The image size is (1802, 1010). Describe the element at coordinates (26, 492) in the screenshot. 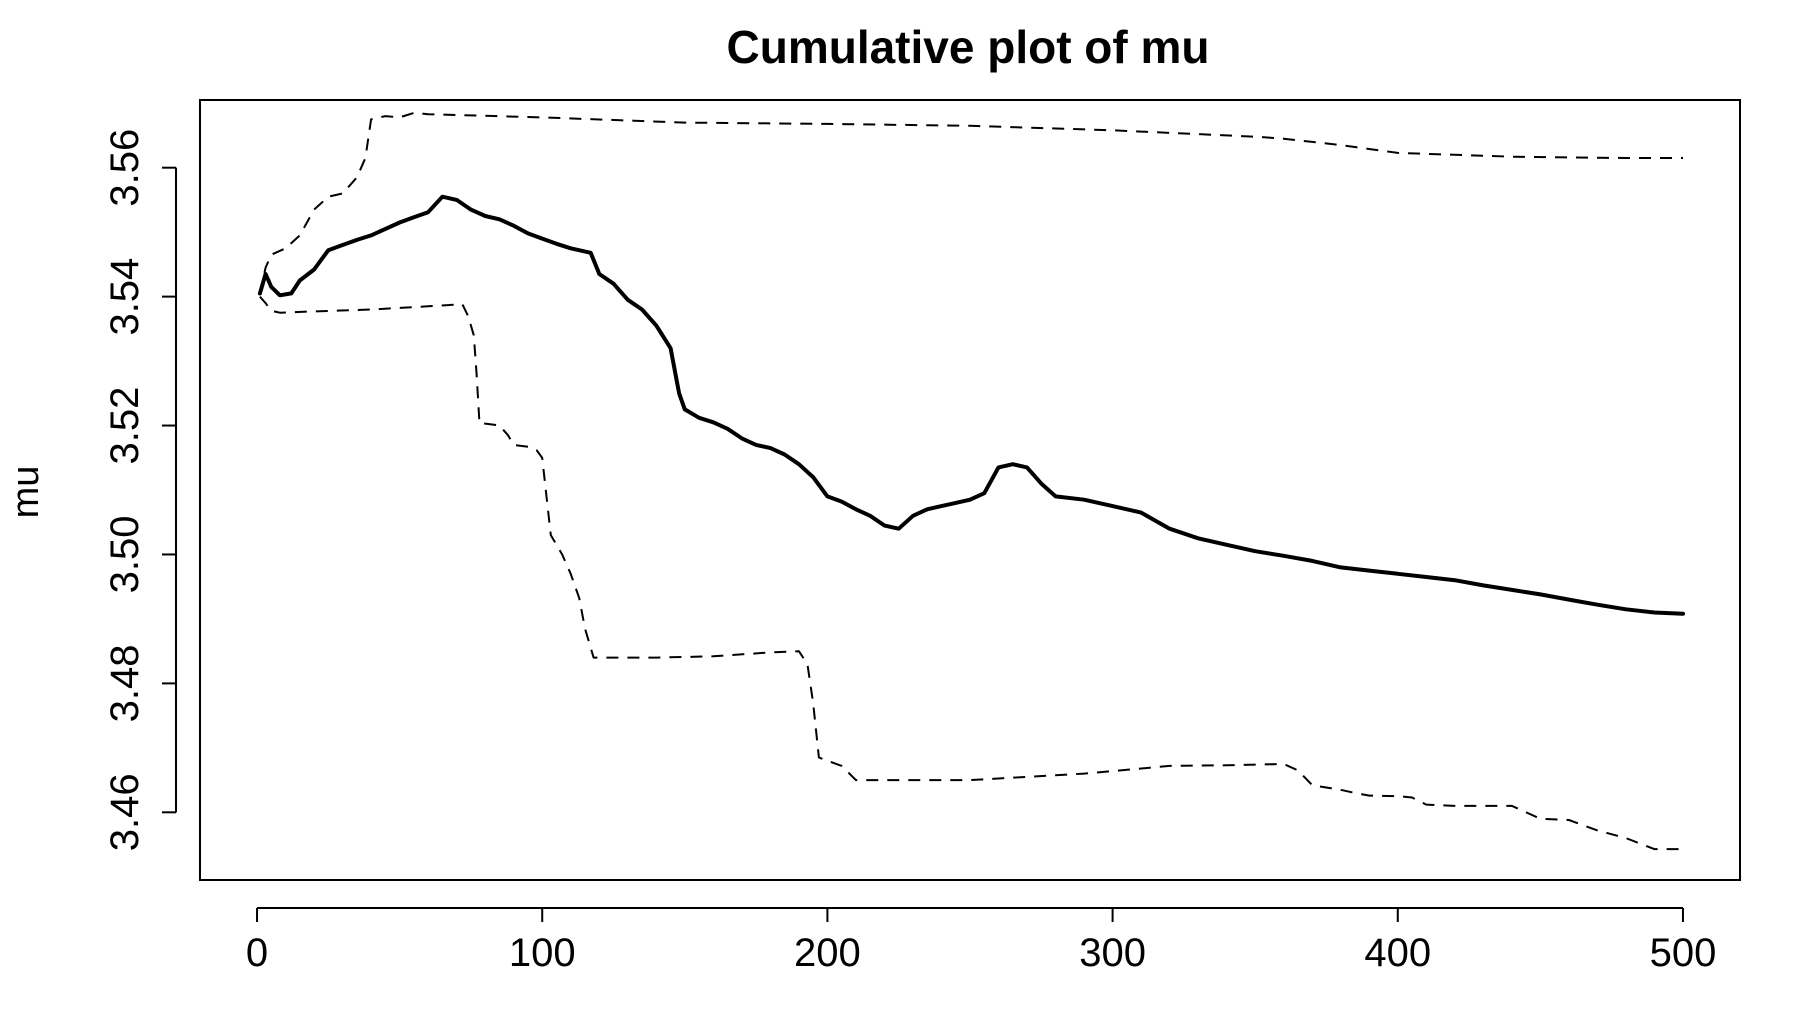

I see `y-axis-label: mu` at that location.